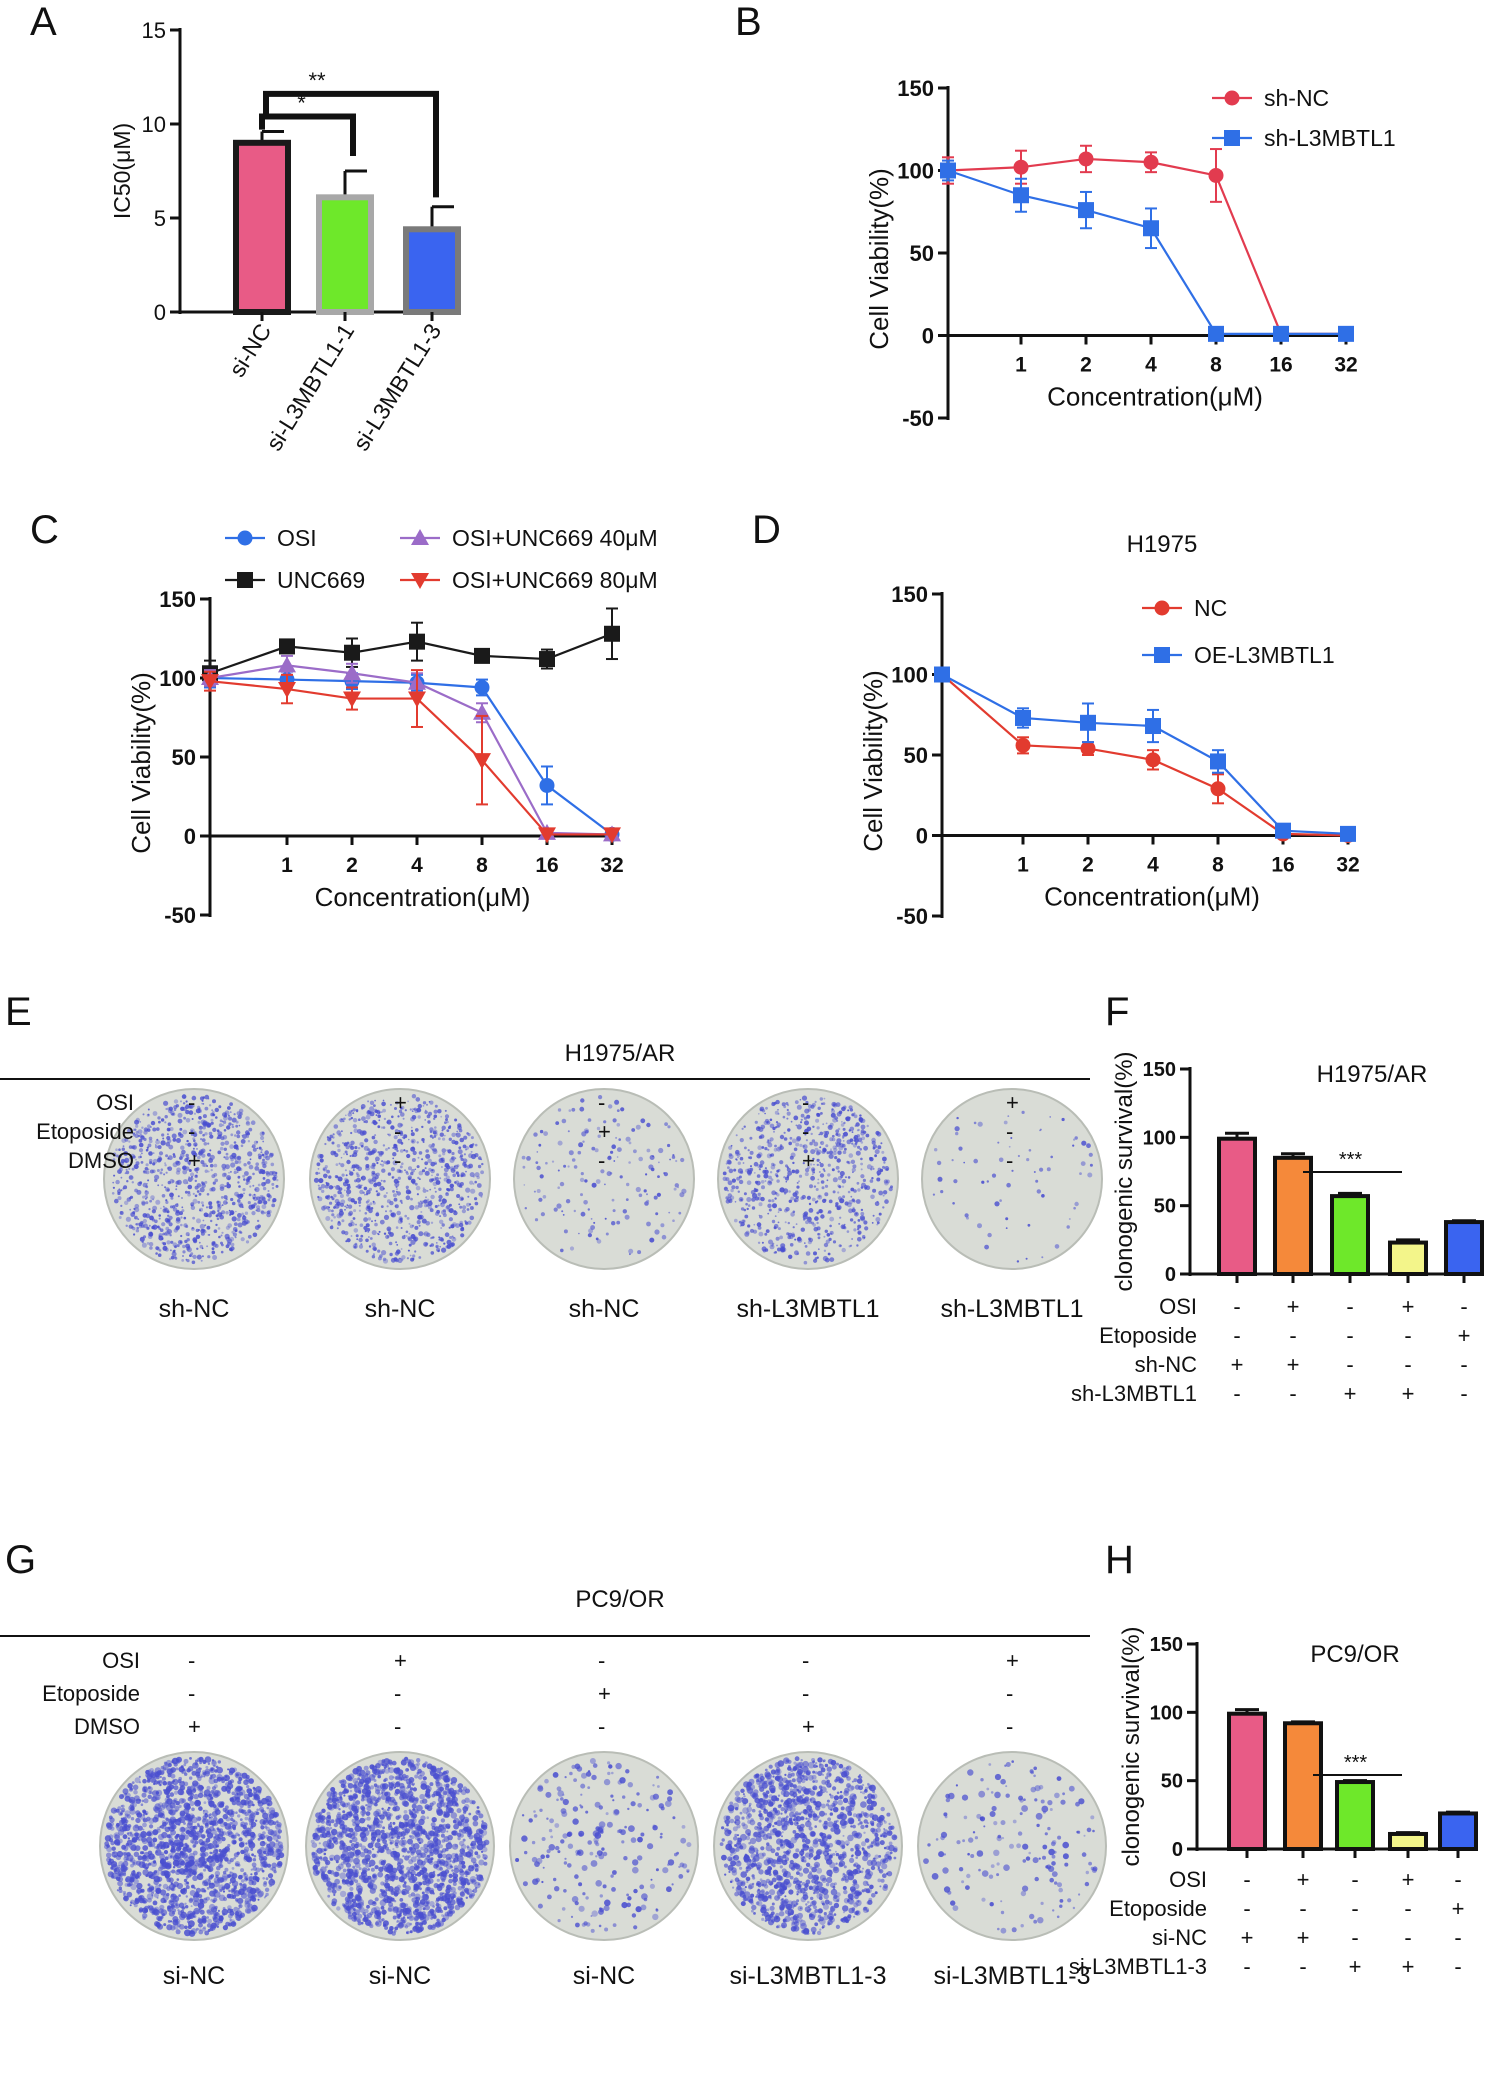  Describe the element at coordinates (1179, 1937) in the screenshot. I see `h-condition-label: si-NC` at that location.